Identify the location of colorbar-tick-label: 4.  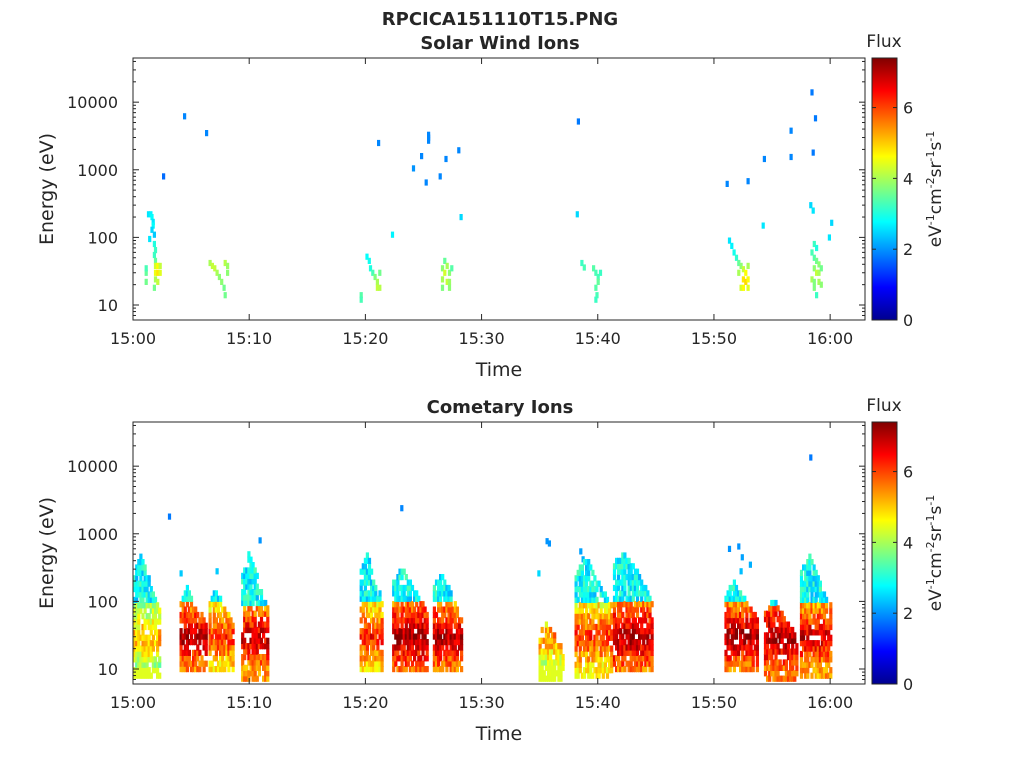
(908, 542).